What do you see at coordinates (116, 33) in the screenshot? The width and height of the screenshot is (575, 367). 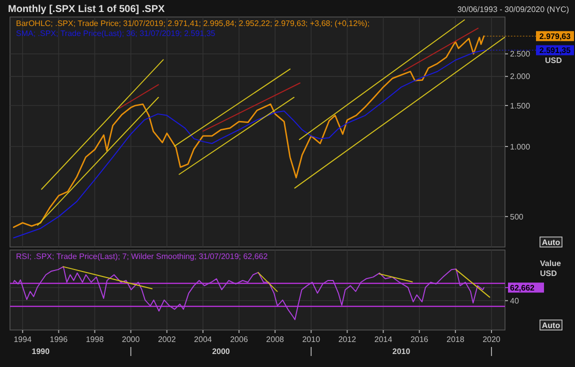 I see `text: SMA; .SPX; Trade Price(Last); 36; 31/07/2019; 2.591,35` at bounding box center [116, 33].